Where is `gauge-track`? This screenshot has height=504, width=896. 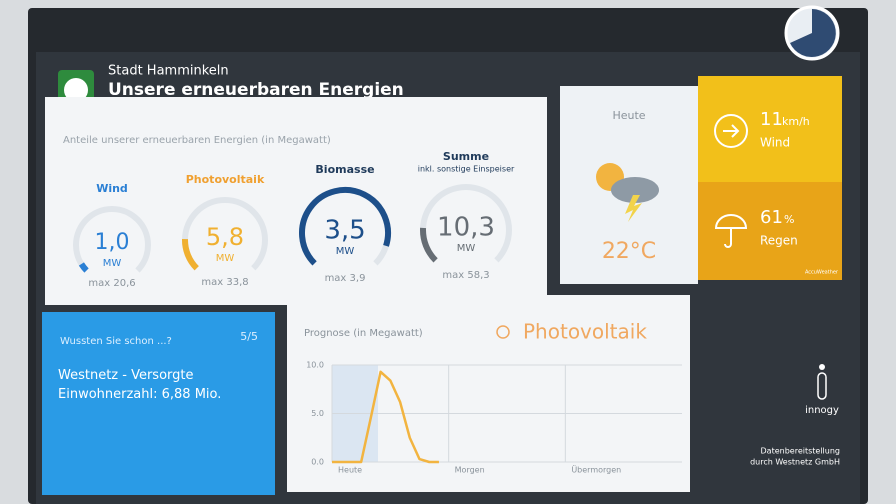
gauge-track is located at coordinates (112, 239).